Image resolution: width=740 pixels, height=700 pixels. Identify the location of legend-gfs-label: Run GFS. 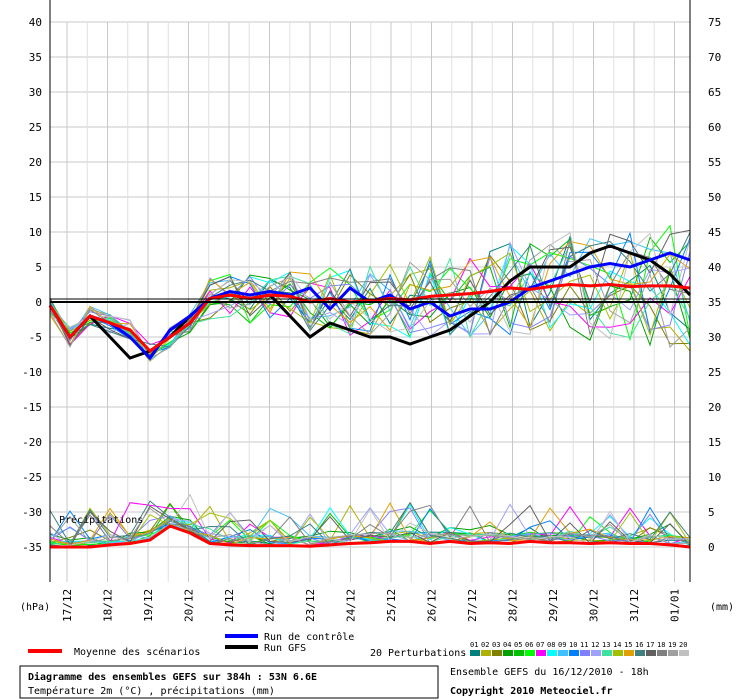
(285, 648).